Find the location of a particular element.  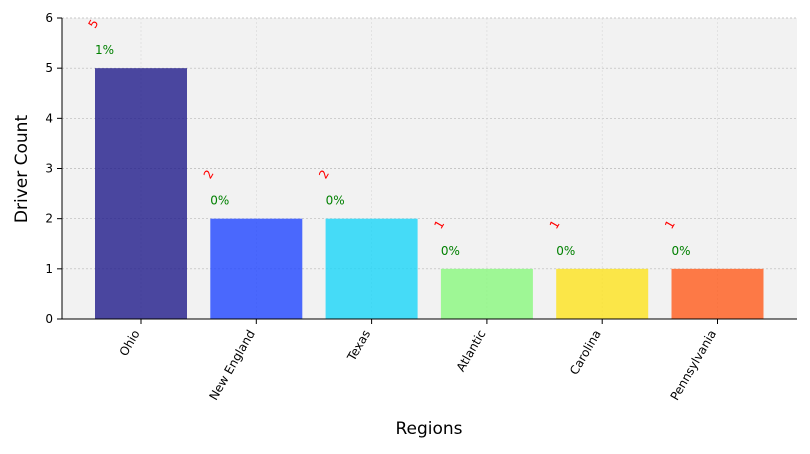

x-tick-label: Ohio is located at coordinates (130, 343).